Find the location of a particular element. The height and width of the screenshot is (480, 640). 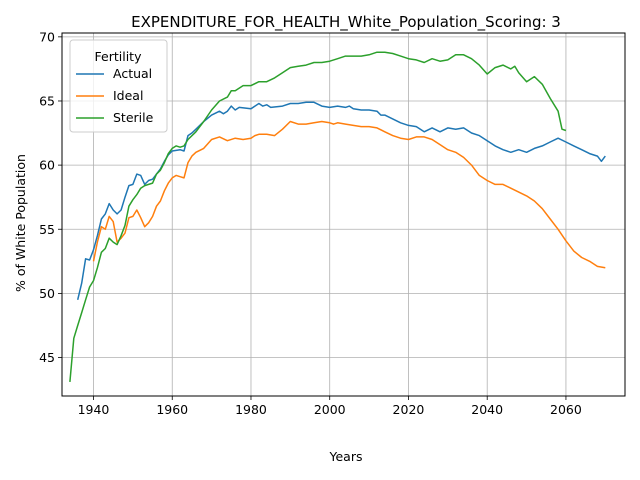

x-axis-title: Years is located at coordinates (346, 456).